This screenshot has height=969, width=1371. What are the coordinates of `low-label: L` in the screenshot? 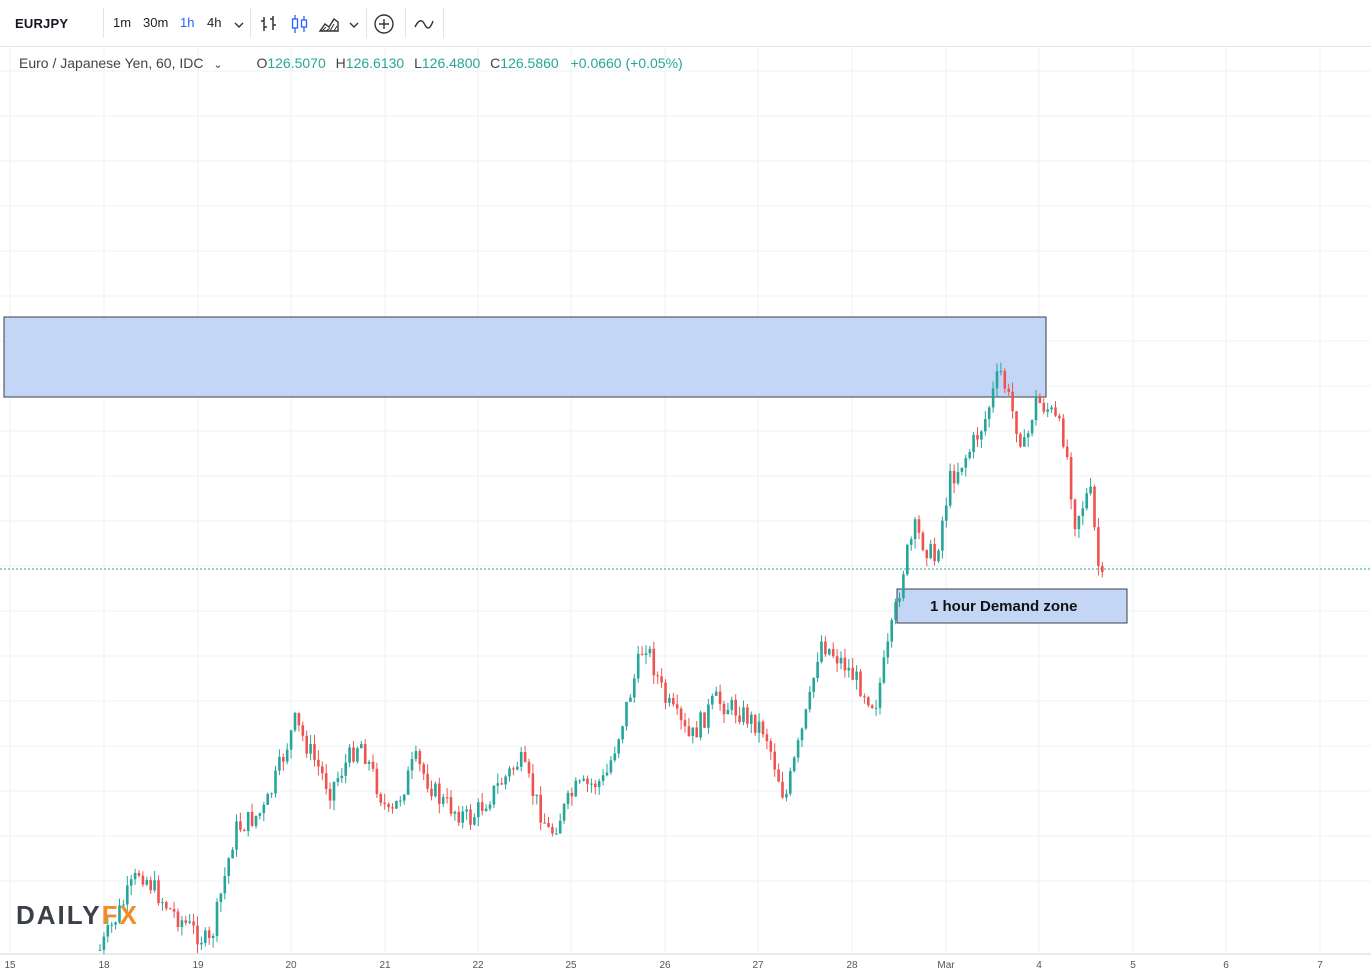 It's located at (418, 63).